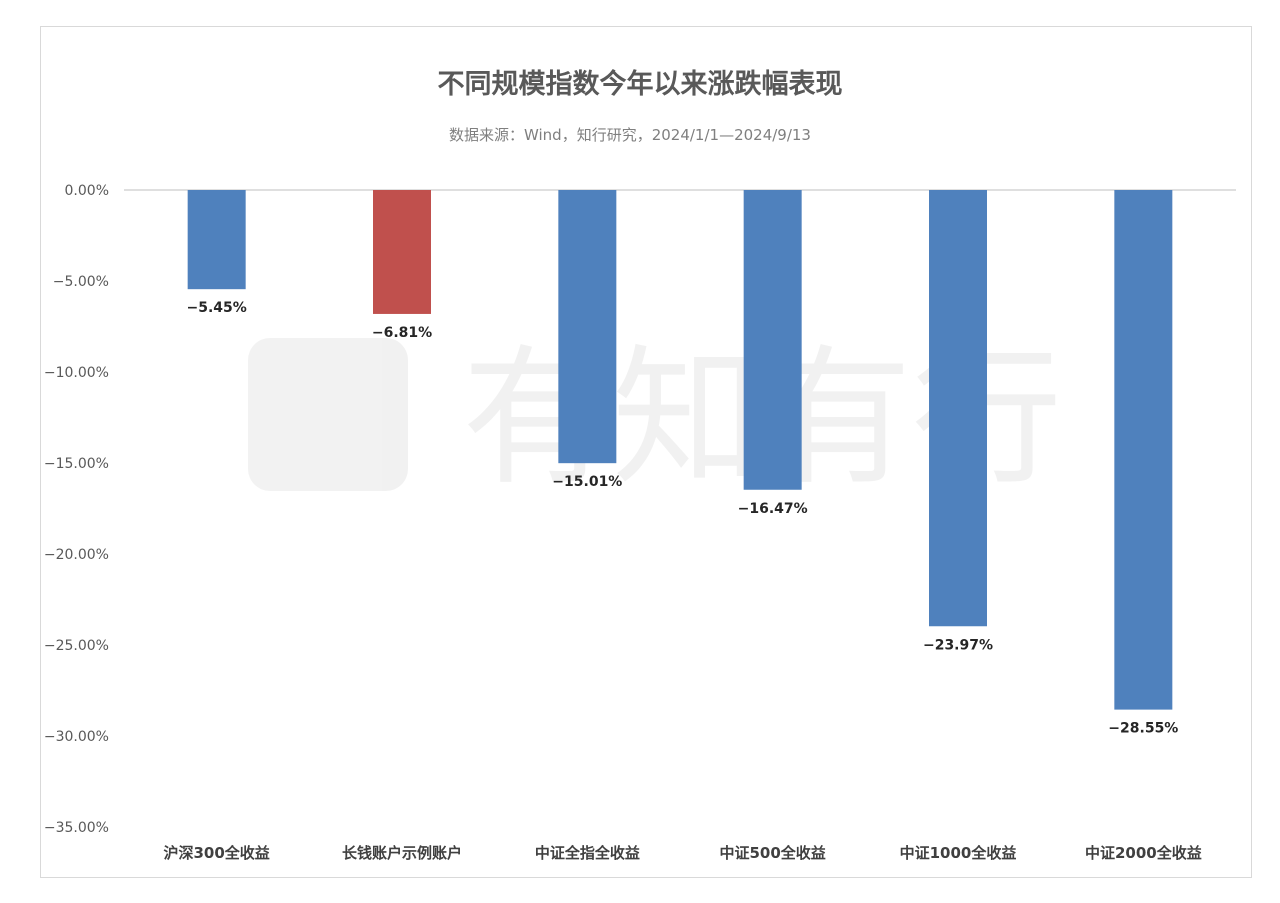  What do you see at coordinates (402, 853) in the screenshot?
I see `x-category-label: 长钱账户示例账户` at bounding box center [402, 853].